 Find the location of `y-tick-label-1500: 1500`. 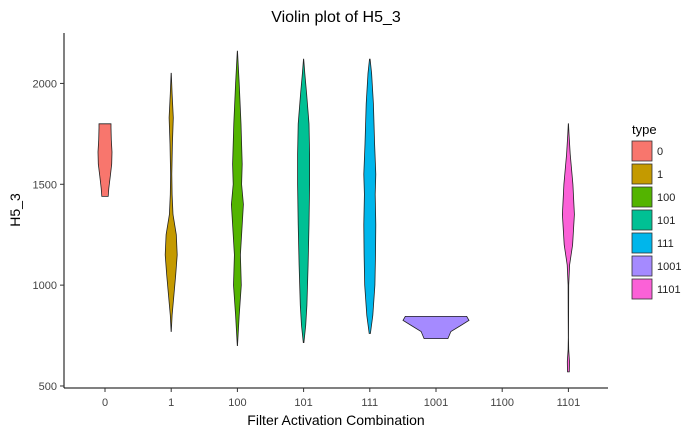

y-tick-label-1500: 1500 is located at coordinates (45, 185).